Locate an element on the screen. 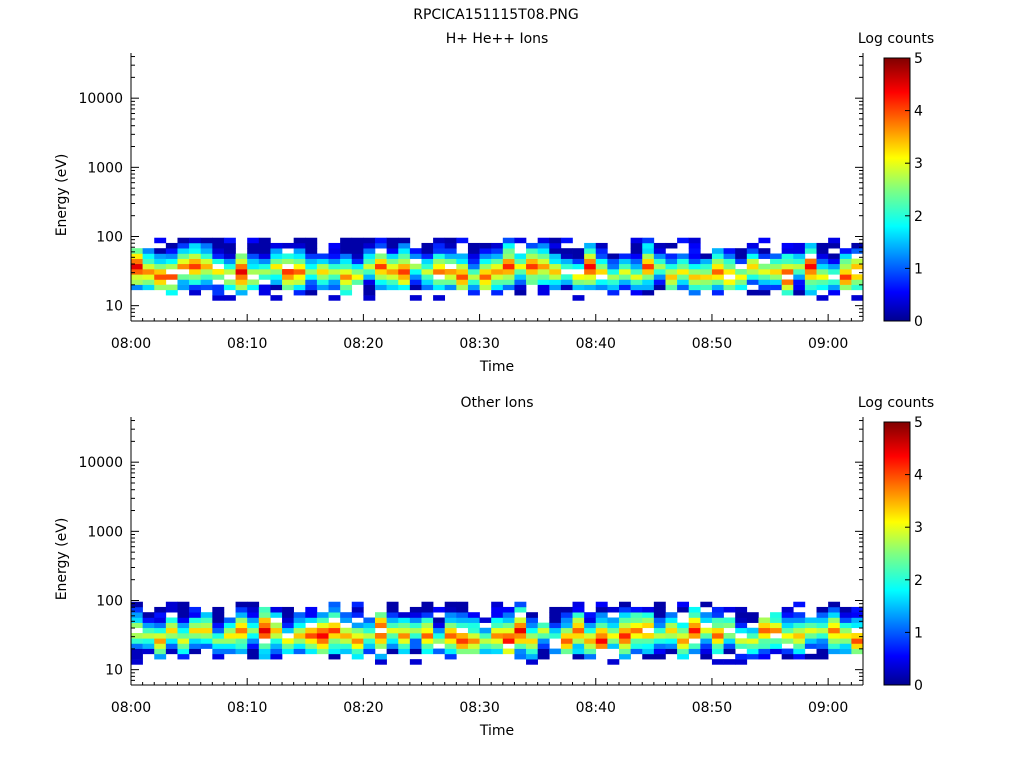  y-axis-label: Energy (eV) is located at coordinates (62, 195).